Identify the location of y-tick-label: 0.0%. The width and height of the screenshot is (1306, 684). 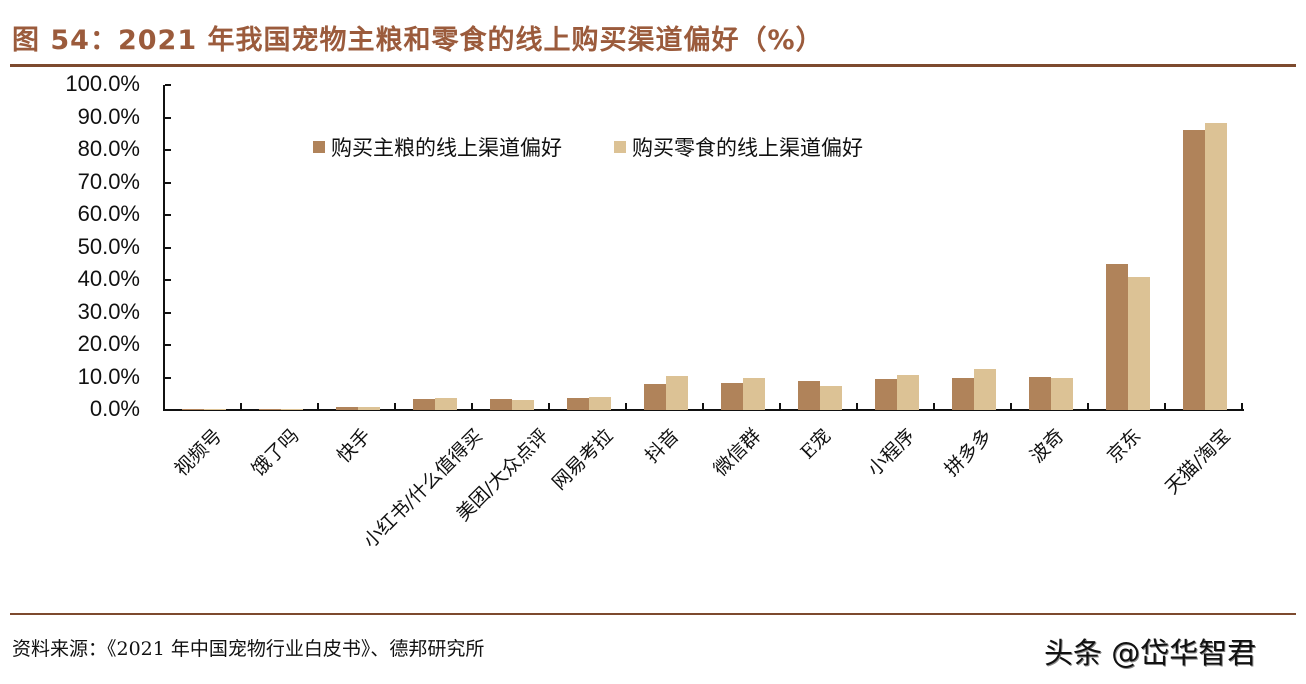
(114, 408).